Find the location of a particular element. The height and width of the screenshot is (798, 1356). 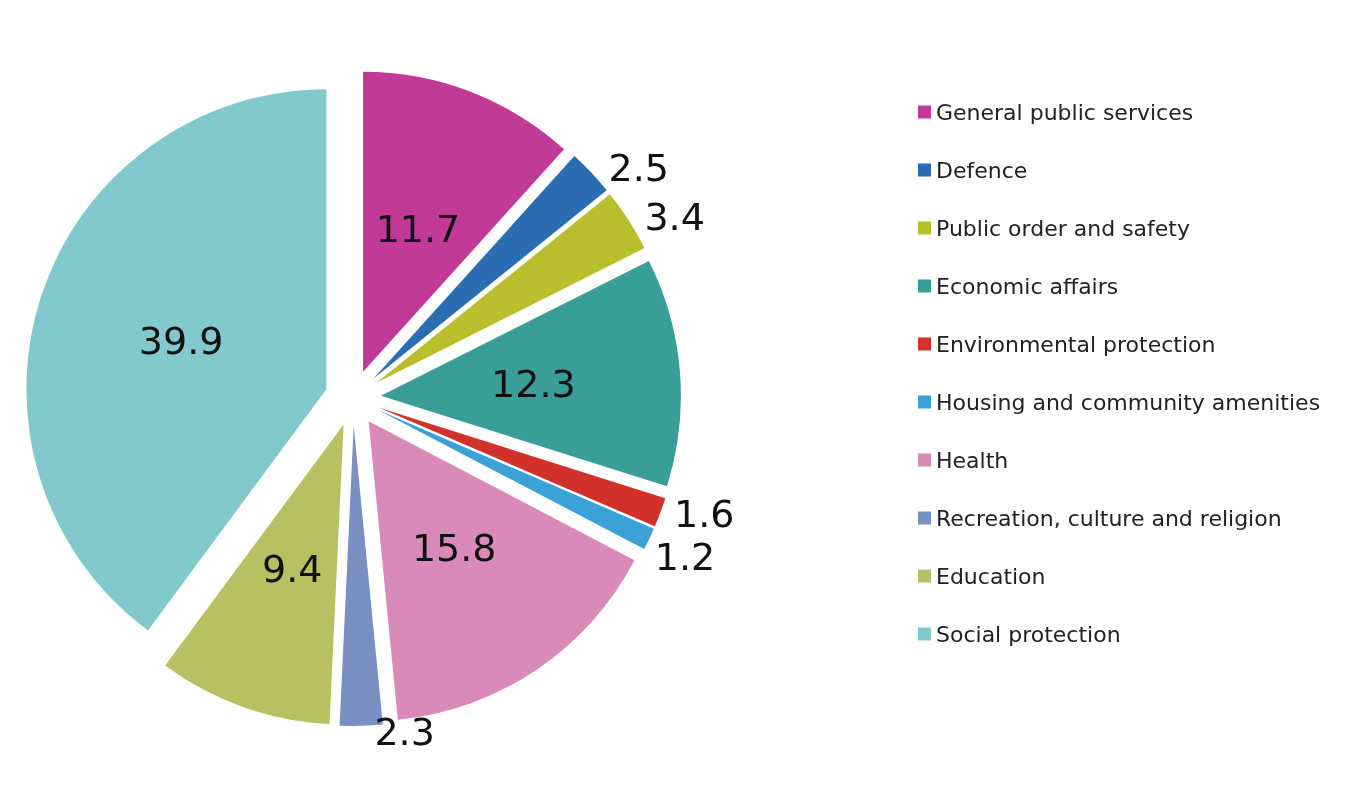

legend-label: Social protection is located at coordinates (1028, 634).